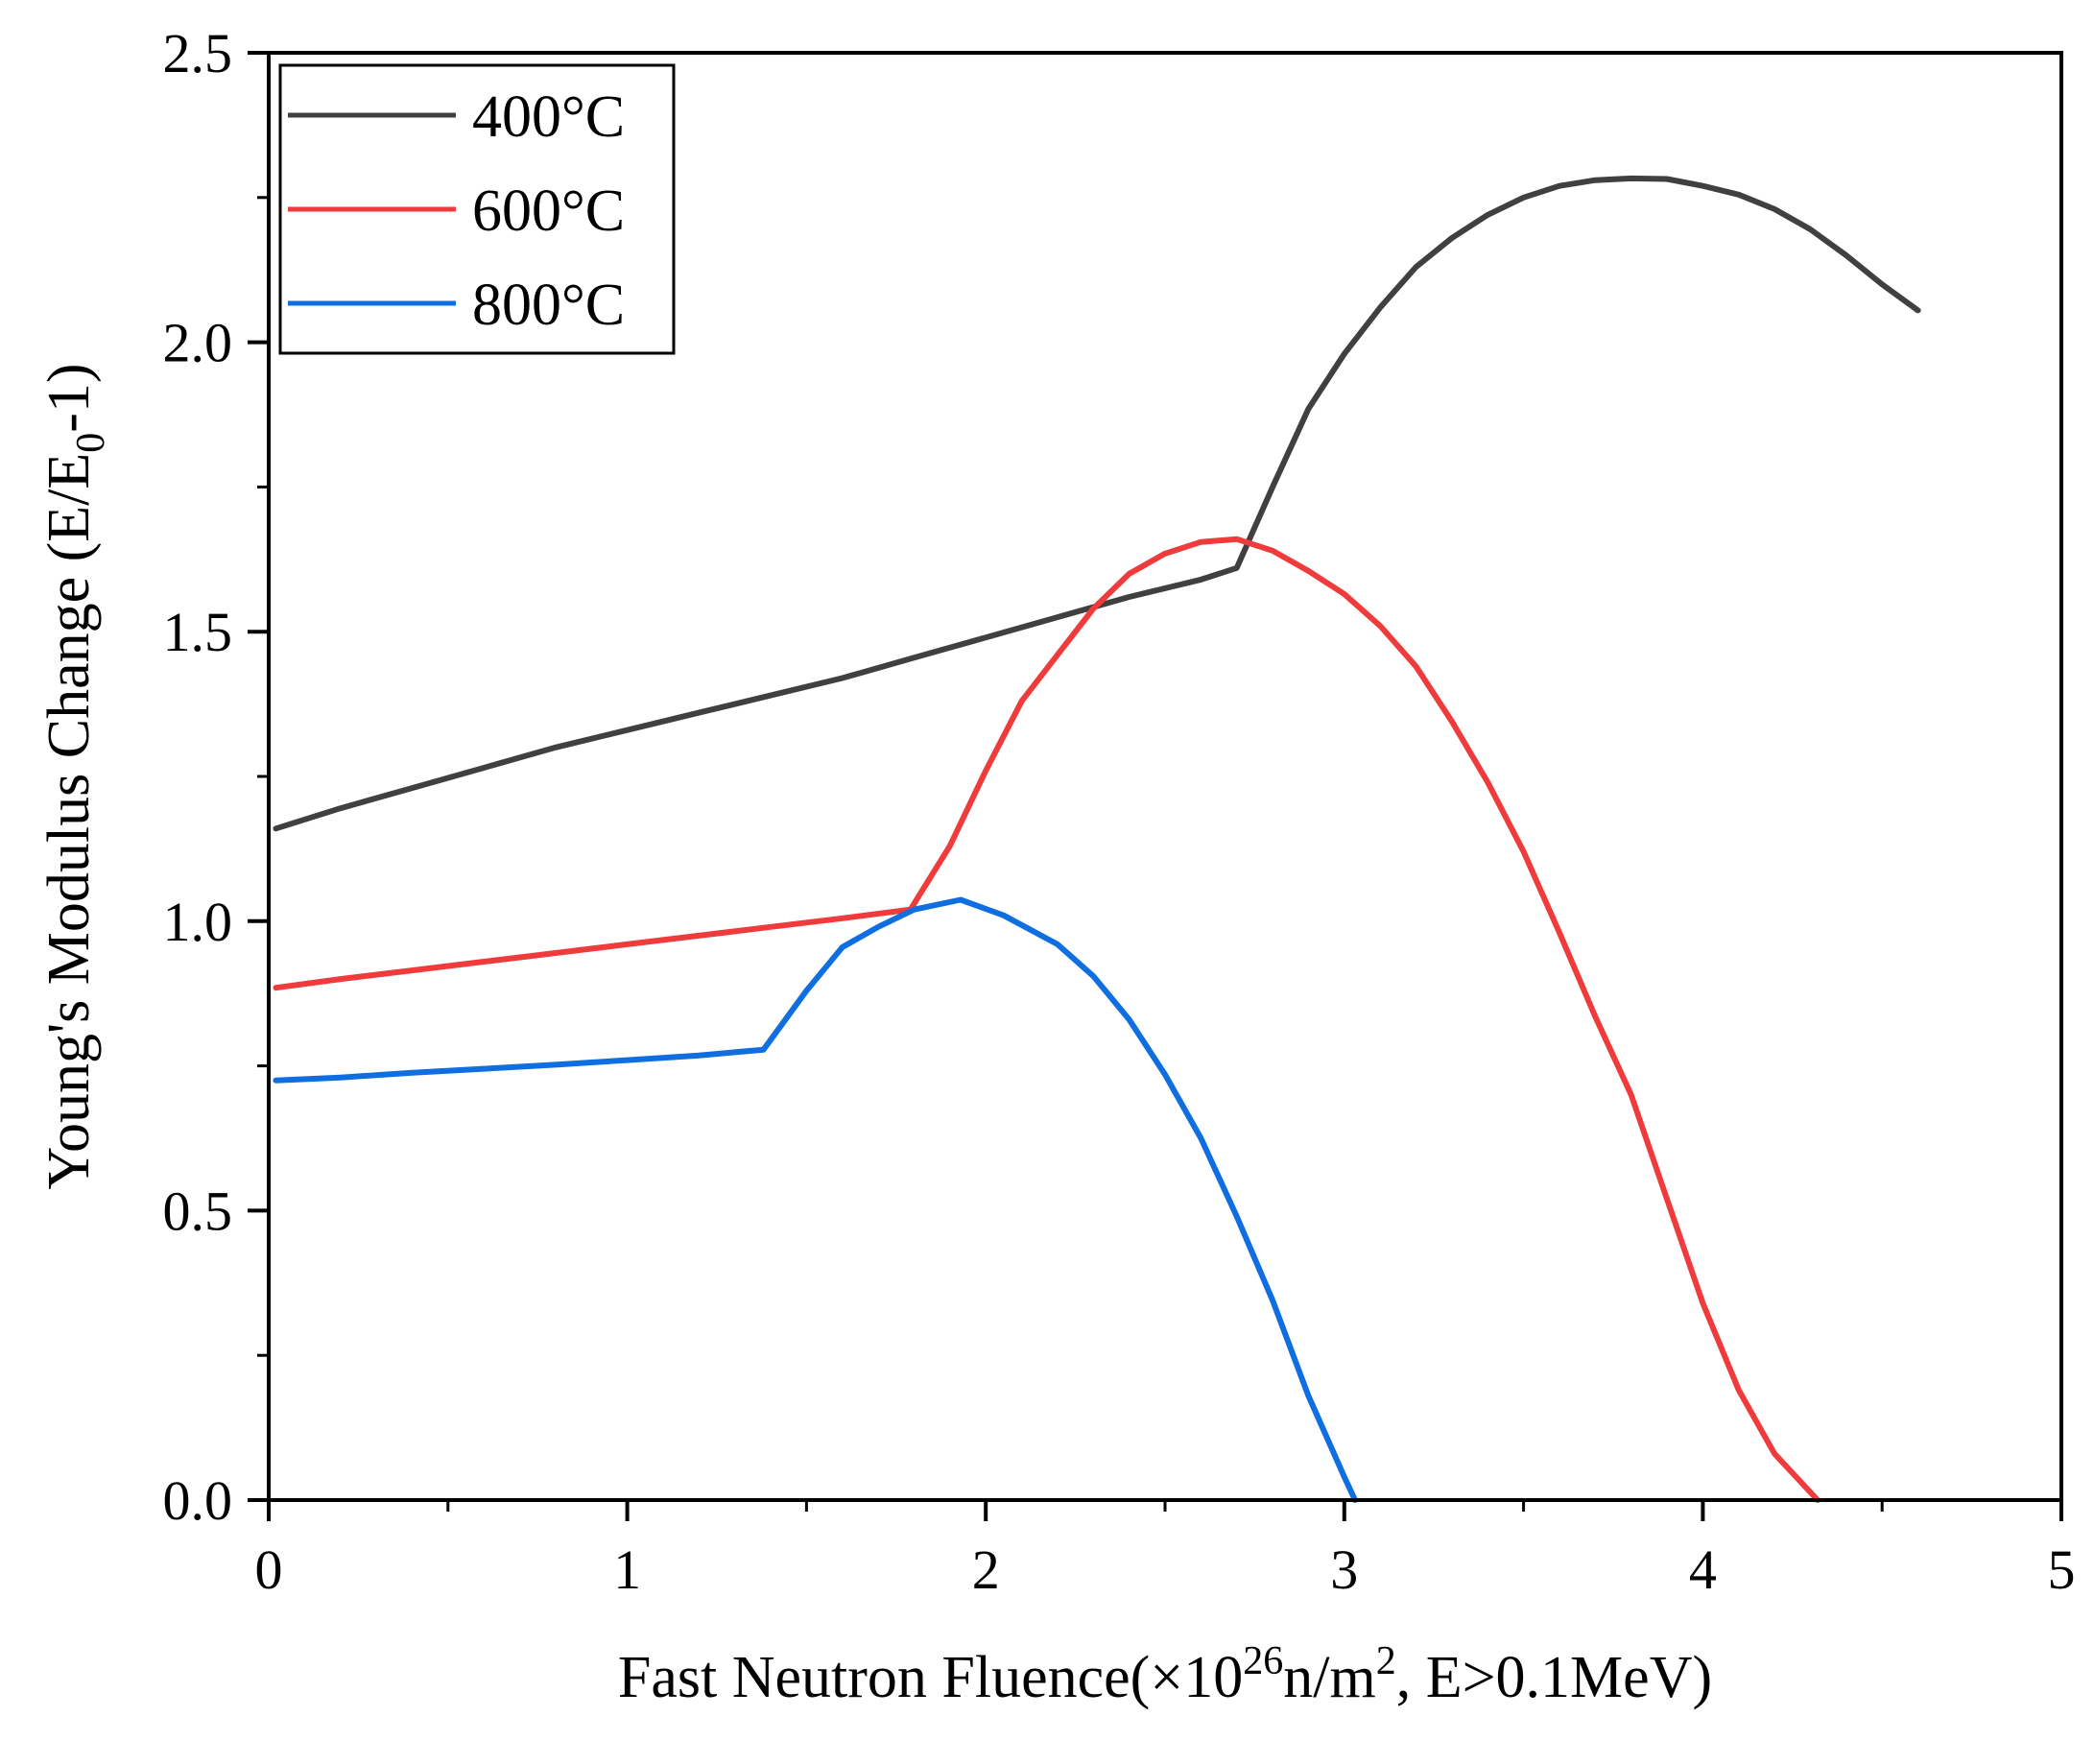 The width and height of the screenshot is (2094, 1764). What do you see at coordinates (198, 1501) in the screenshot?
I see `y-tick-label: 0.0` at bounding box center [198, 1501].